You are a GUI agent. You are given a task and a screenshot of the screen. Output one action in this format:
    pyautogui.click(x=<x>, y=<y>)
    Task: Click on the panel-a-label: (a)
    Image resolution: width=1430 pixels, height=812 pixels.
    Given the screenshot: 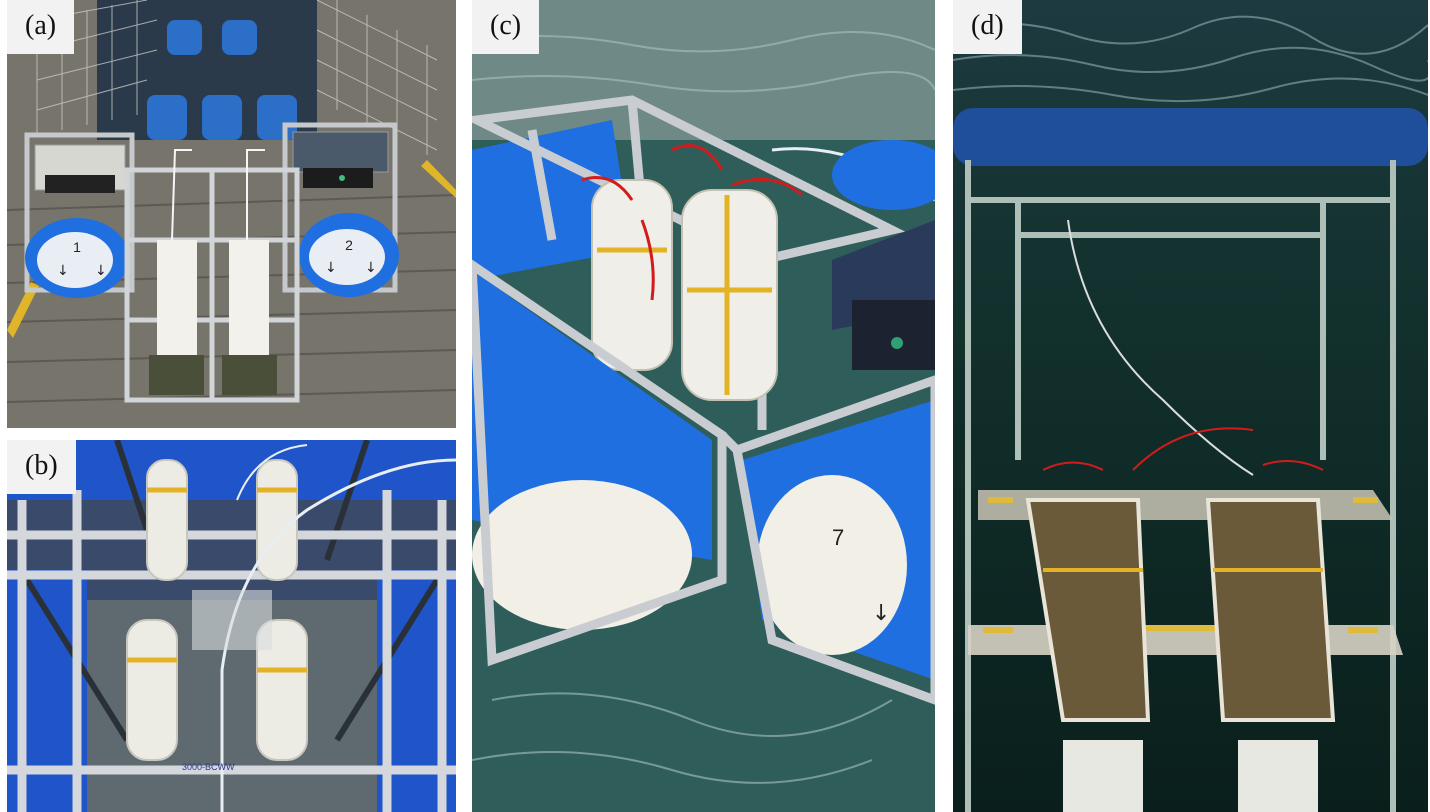 What is the action you would take?
    pyautogui.click(x=41, y=27)
    